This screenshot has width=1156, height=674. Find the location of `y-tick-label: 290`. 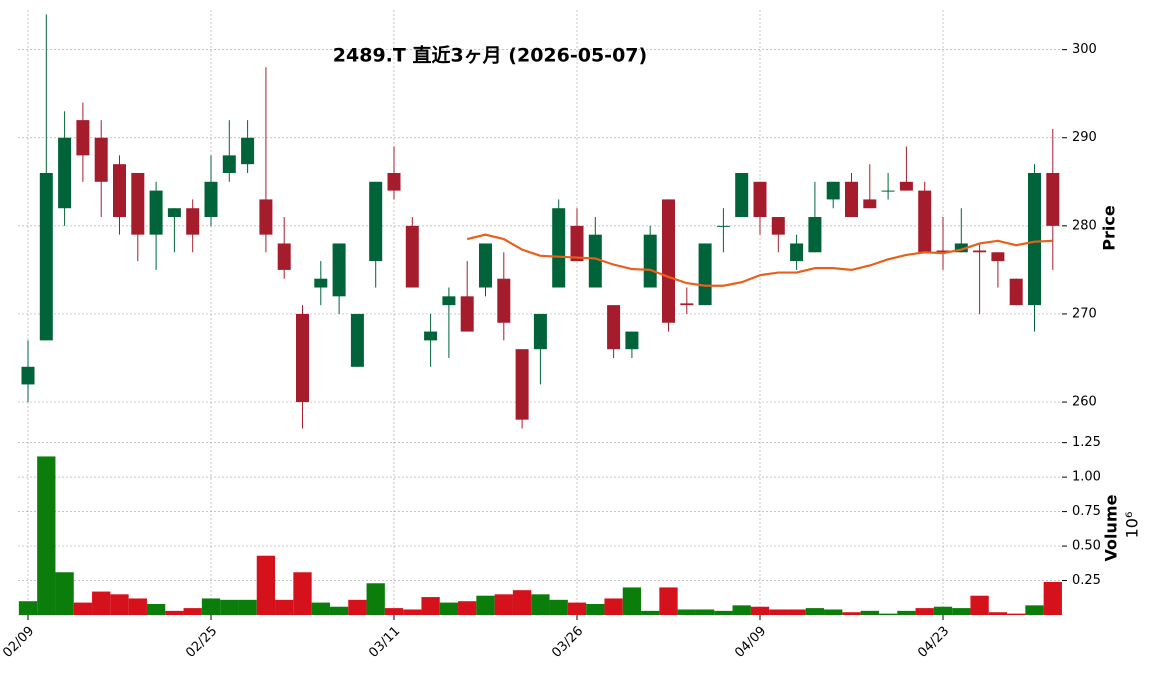

y-tick-label: 290 is located at coordinates (1084, 137).